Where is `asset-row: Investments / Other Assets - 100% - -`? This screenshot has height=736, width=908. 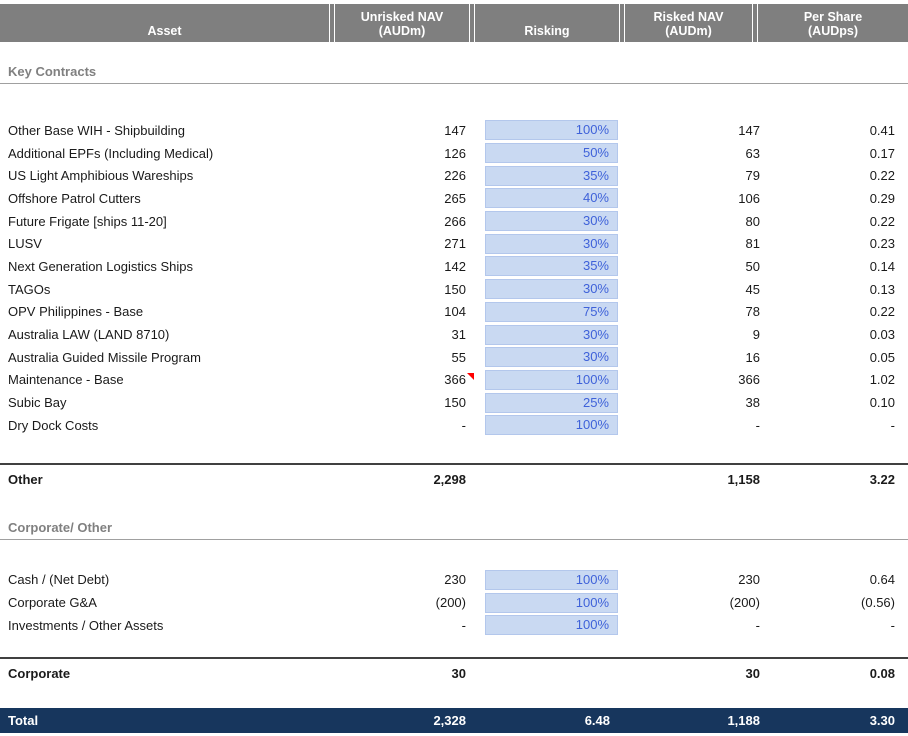 asset-row: Investments / Other Assets - 100% - - is located at coordinates (454, 625).